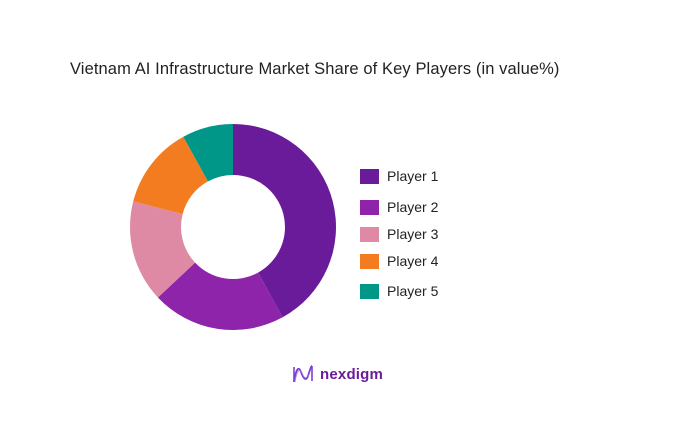 This screenshot has height=434, width=685. What do you see at coordinates (352, 374) in the screenshot?
I see `logo-text: nexdigm` at bounding box center [352, 374].